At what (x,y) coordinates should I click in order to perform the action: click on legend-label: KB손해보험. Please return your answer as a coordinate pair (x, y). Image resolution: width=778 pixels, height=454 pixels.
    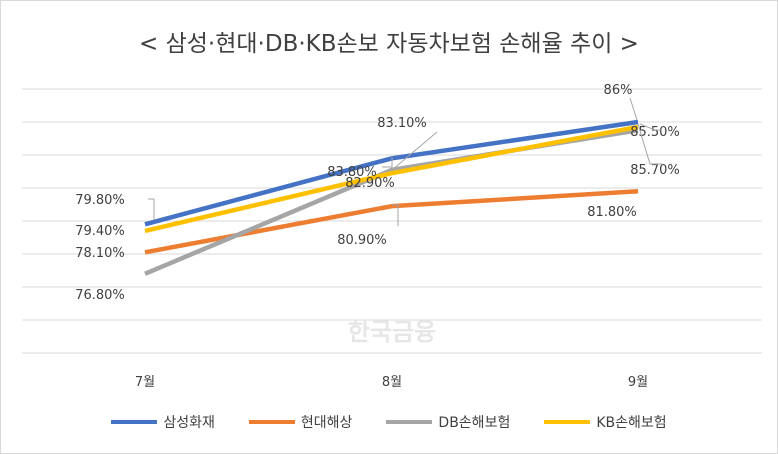
    Looking at the image, I should click on (631, 423).